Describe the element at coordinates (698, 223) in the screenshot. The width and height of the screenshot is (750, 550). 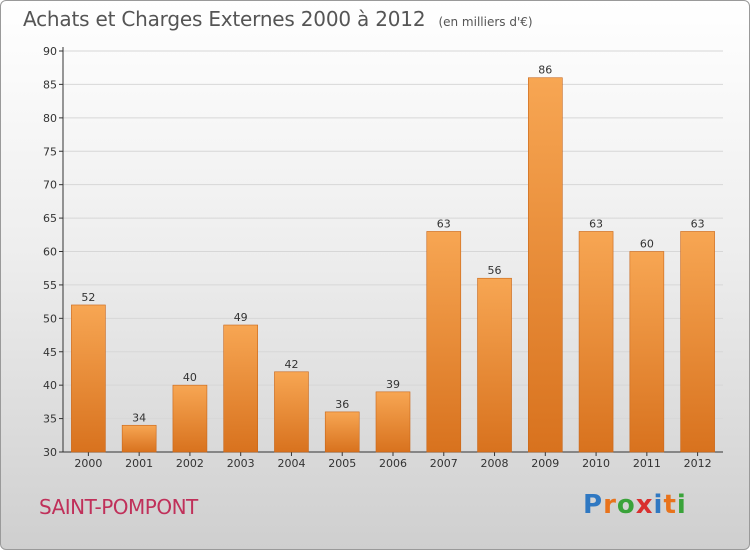
I see `value-label-2012: 63` at that location.